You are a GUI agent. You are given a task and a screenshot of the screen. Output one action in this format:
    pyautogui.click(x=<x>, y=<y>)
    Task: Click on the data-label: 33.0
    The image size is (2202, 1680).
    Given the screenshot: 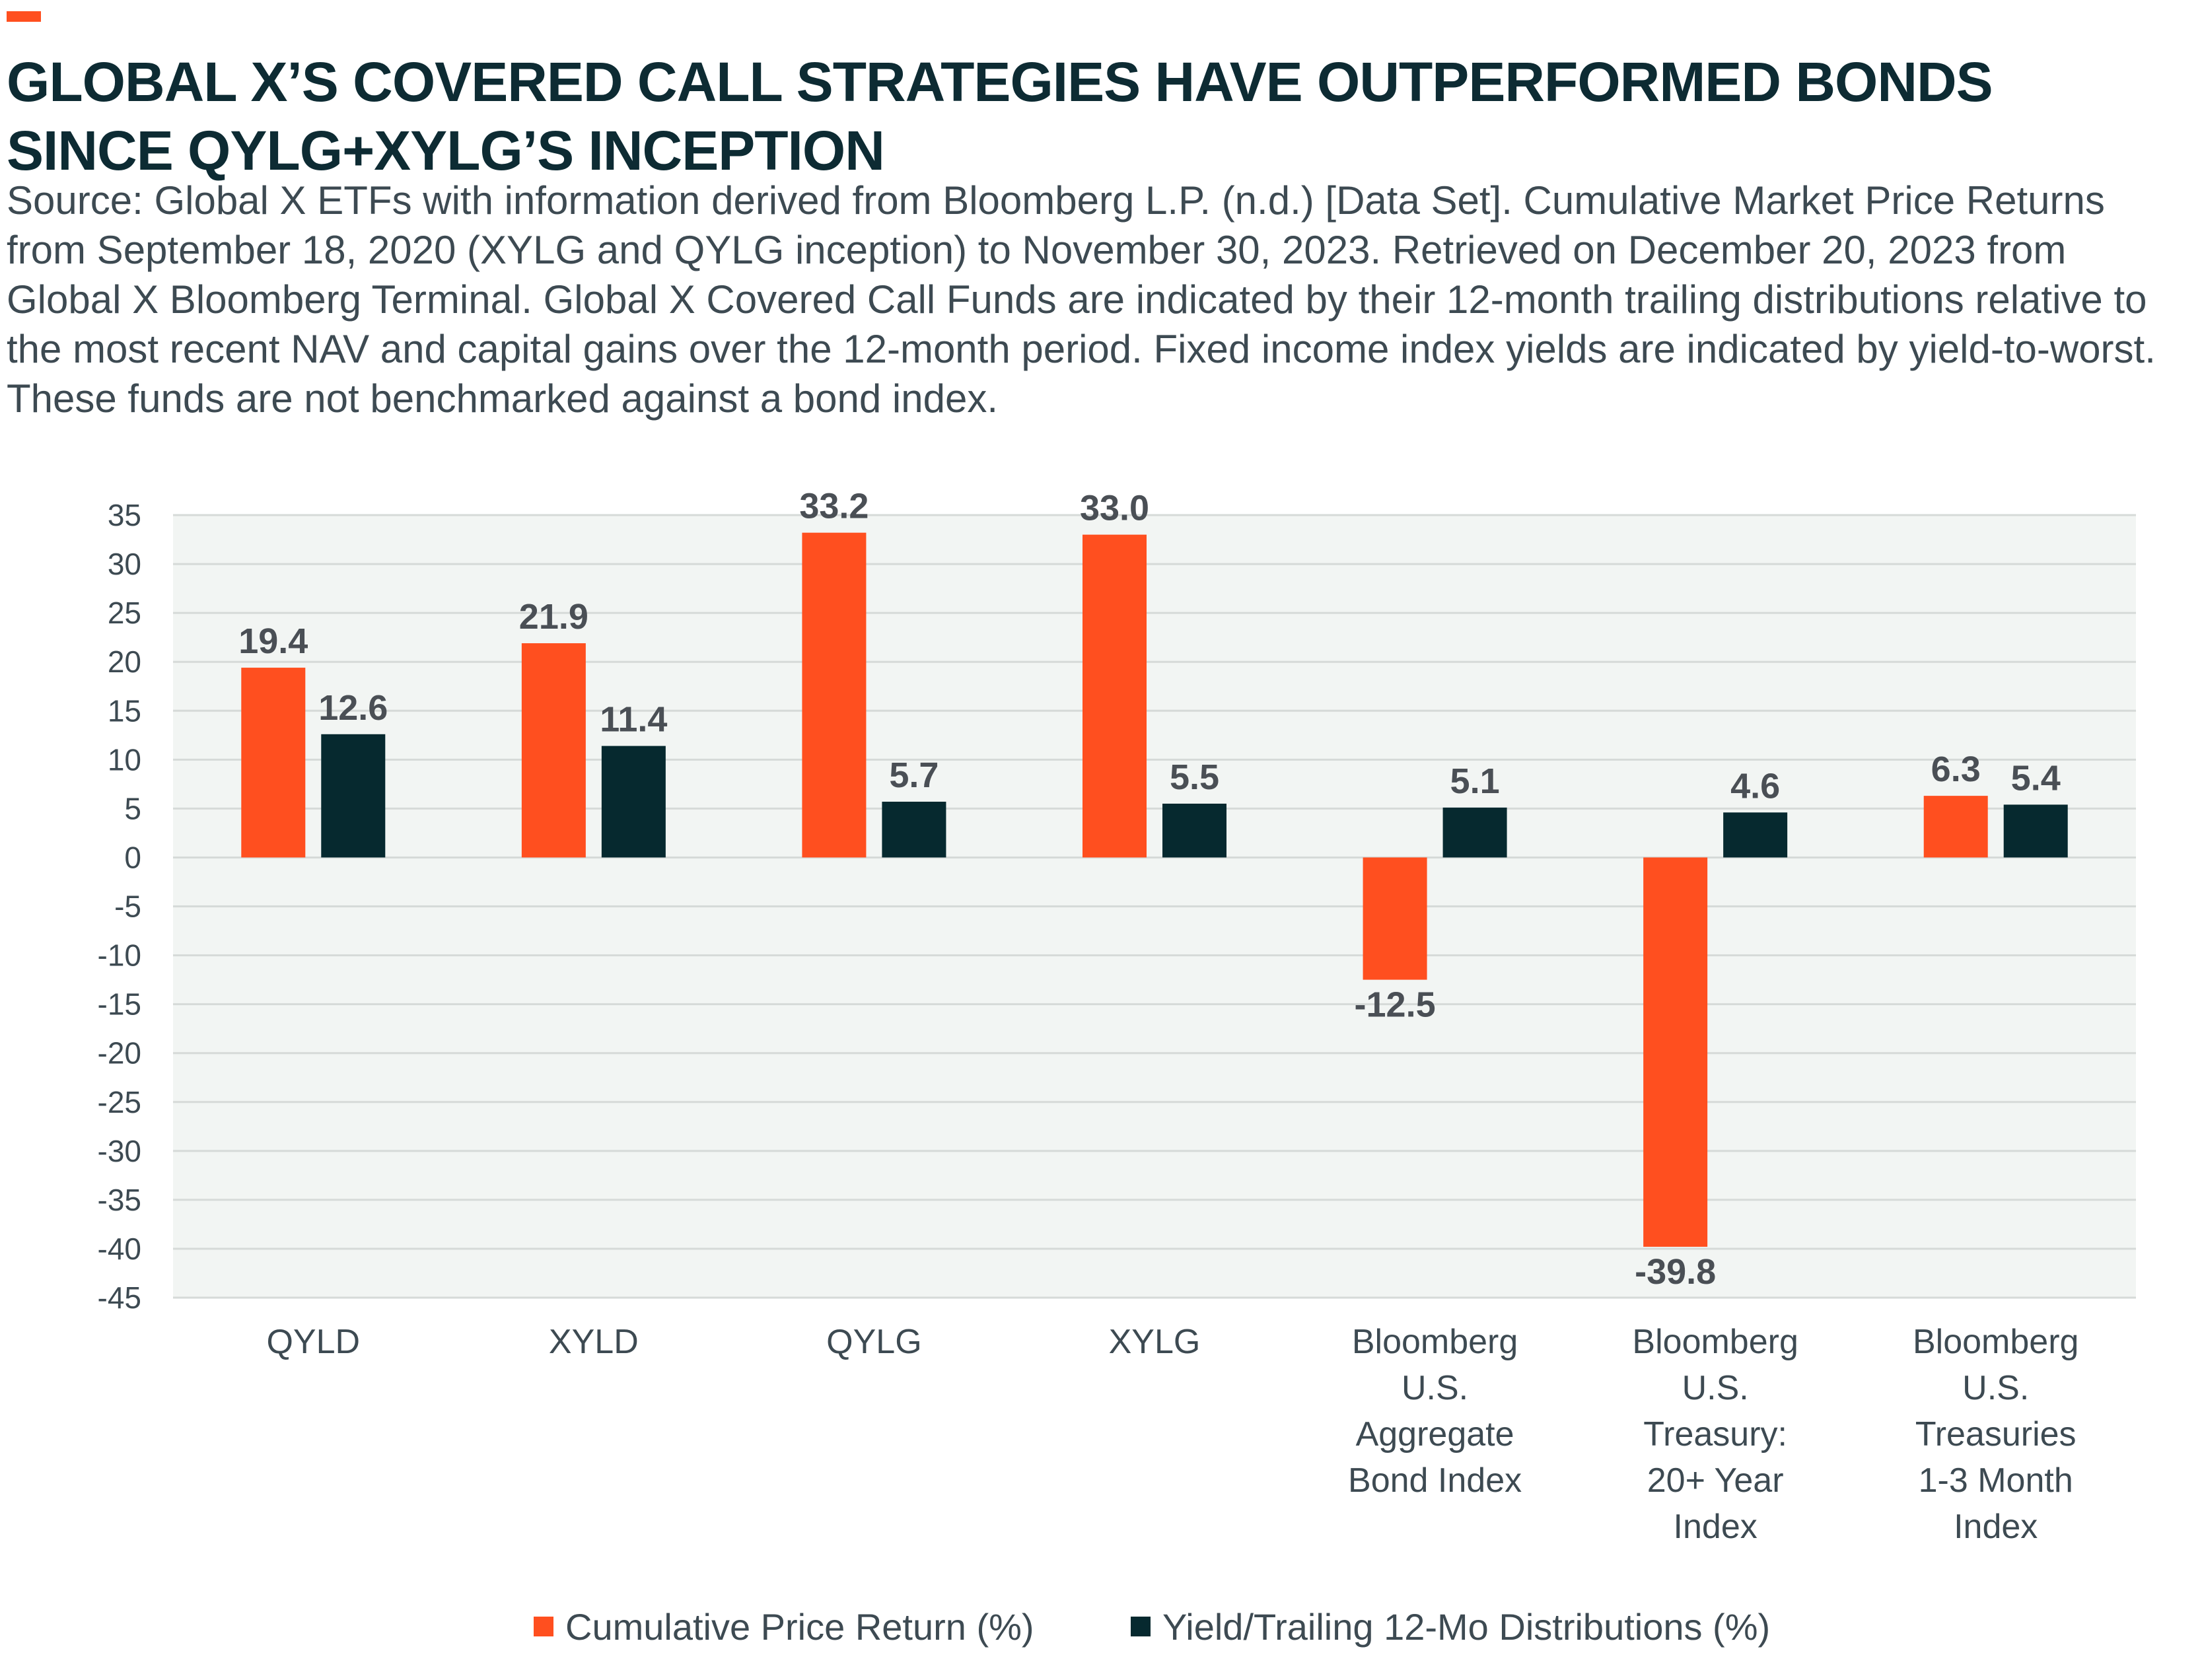 What is the action you would take?
    pyautogui.click(x=1114, y=508)
    